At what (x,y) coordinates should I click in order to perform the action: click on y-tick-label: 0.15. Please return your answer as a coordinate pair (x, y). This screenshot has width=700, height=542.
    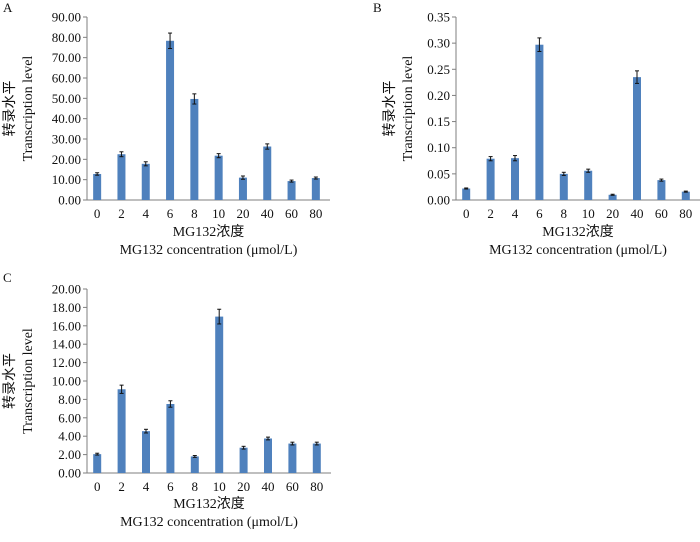
    Looking at the image, I should click on (438, 121).